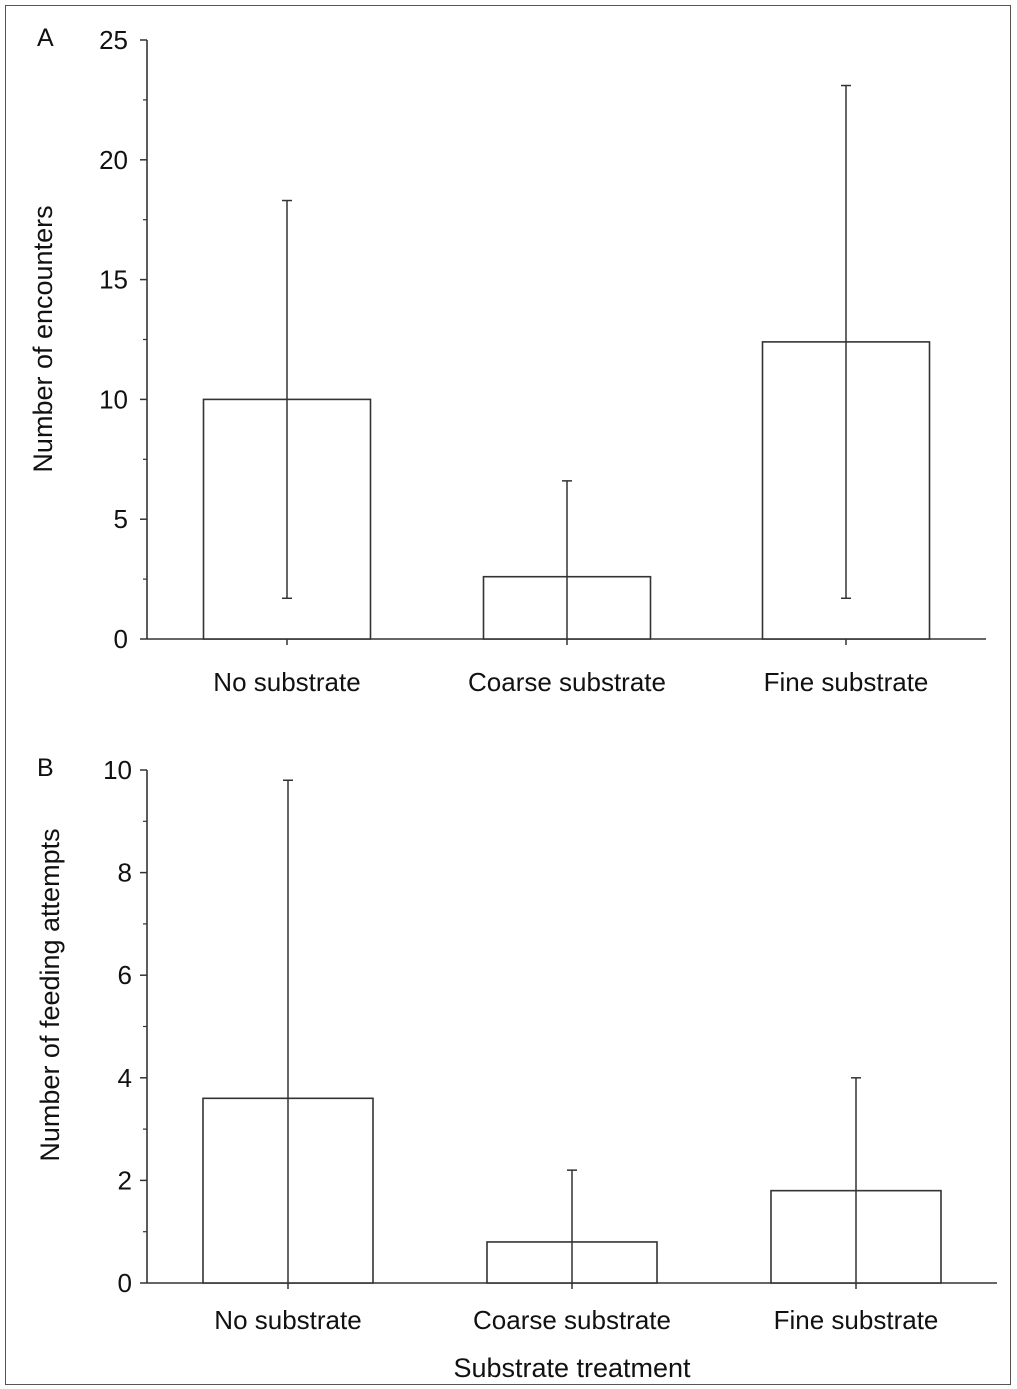 The height and width of the screenshot is (1389, 1017). I want to click on panel-a-y-tick-label: 20, so click(113, 160).